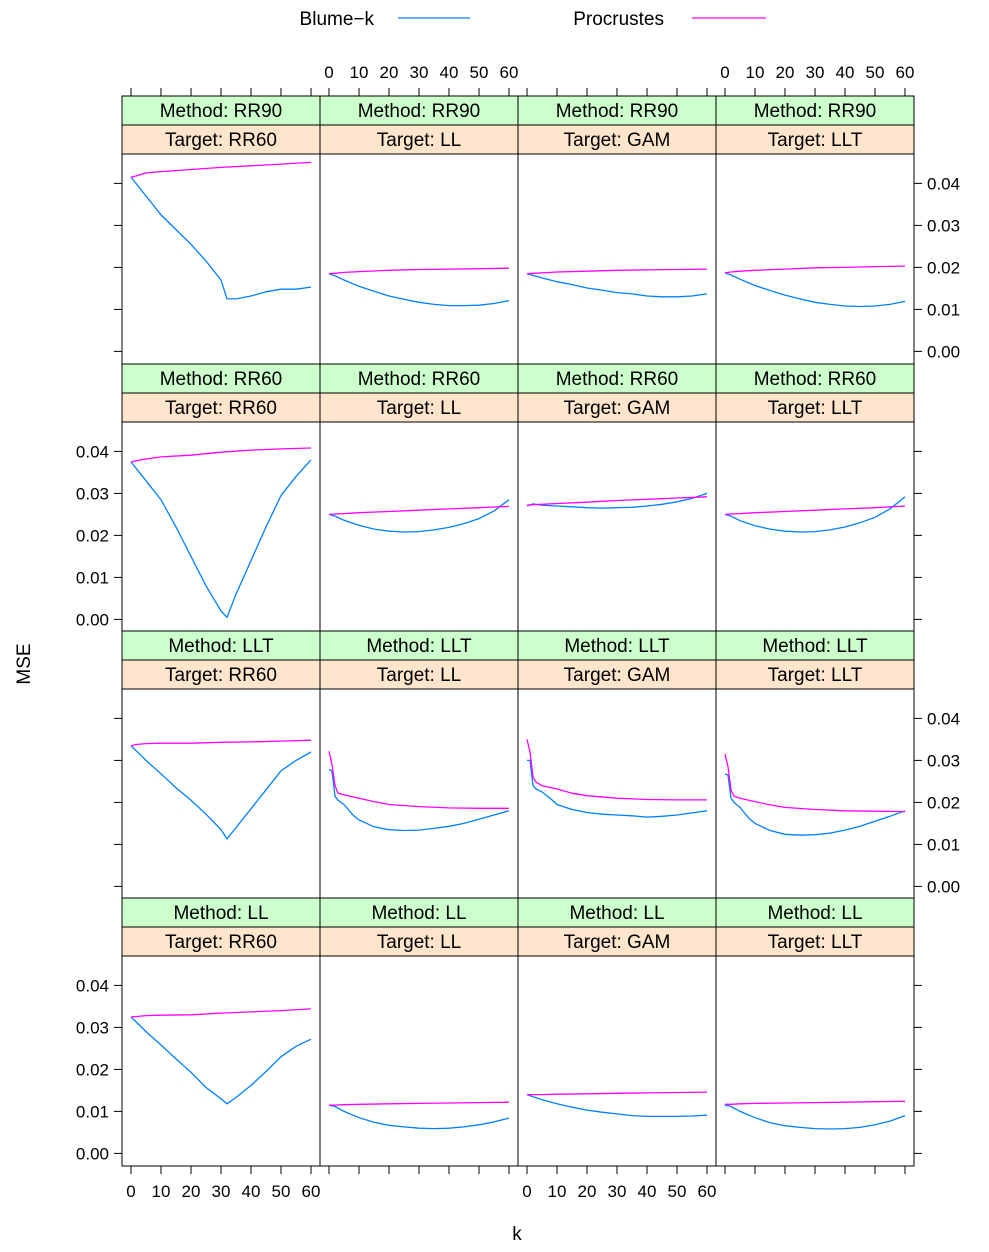  I want to click on panel: Method: RR60 Target: LLT, so click(815, 498).